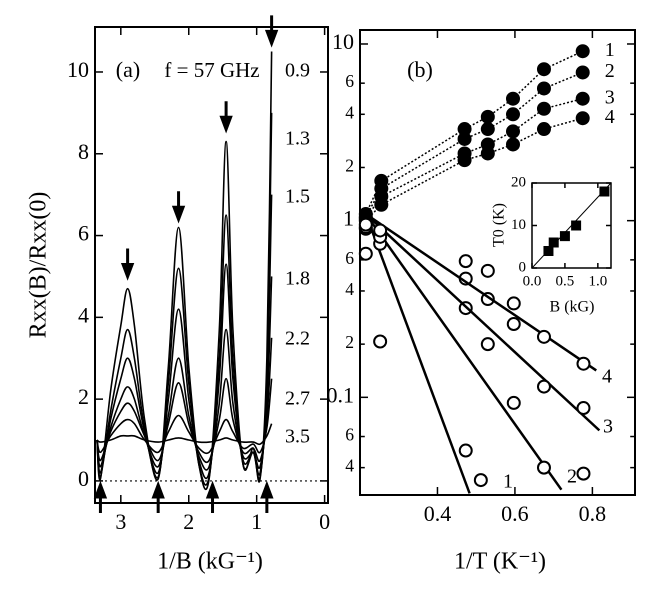 Image resolution: width=650 pixels, height=601 pixels. What do you see at coordinates (348, 218) in the screenshot?
I see `y-tick-label: 1` at bounding box center [348, 218].